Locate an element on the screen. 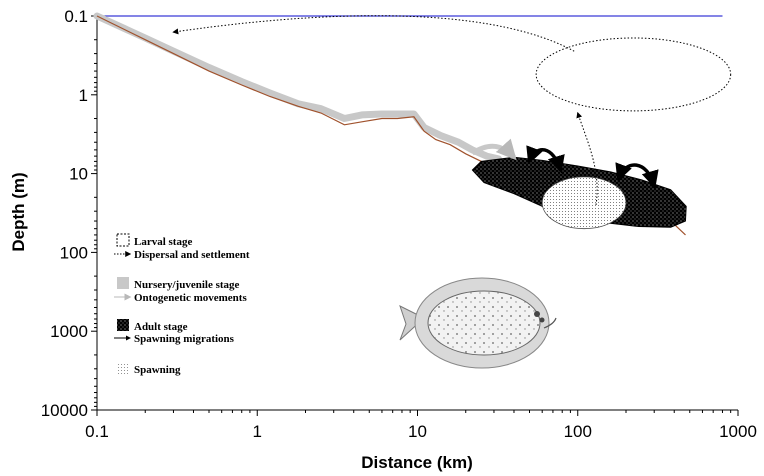 This screenshot has height=476, width=764. spawning-area is located at coordinates (584, 203).